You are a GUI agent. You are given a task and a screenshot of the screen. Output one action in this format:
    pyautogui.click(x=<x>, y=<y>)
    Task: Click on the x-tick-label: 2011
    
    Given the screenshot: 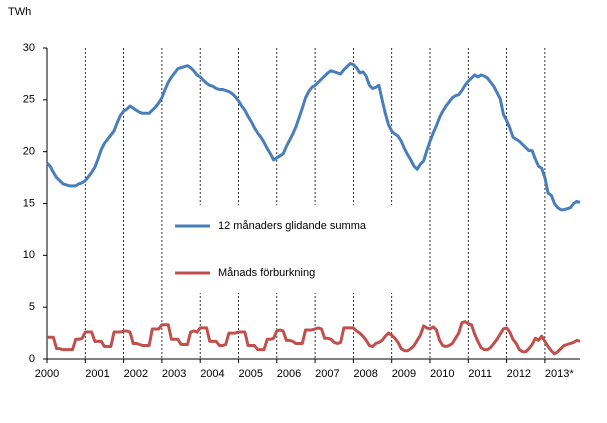 What is the action you would take?
    pyautogui.click(x=480, y=374)
    